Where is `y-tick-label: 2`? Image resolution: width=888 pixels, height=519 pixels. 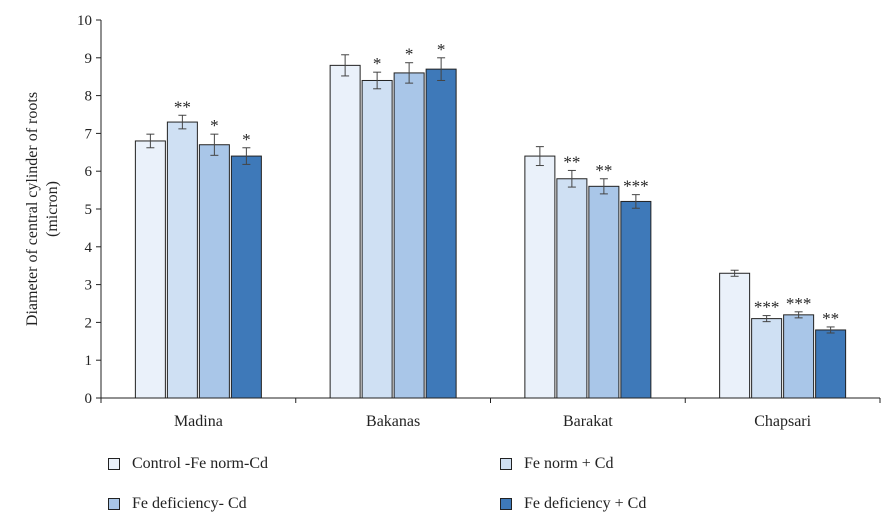
y-tick-label: 2 is located at coordinates (89, 323).